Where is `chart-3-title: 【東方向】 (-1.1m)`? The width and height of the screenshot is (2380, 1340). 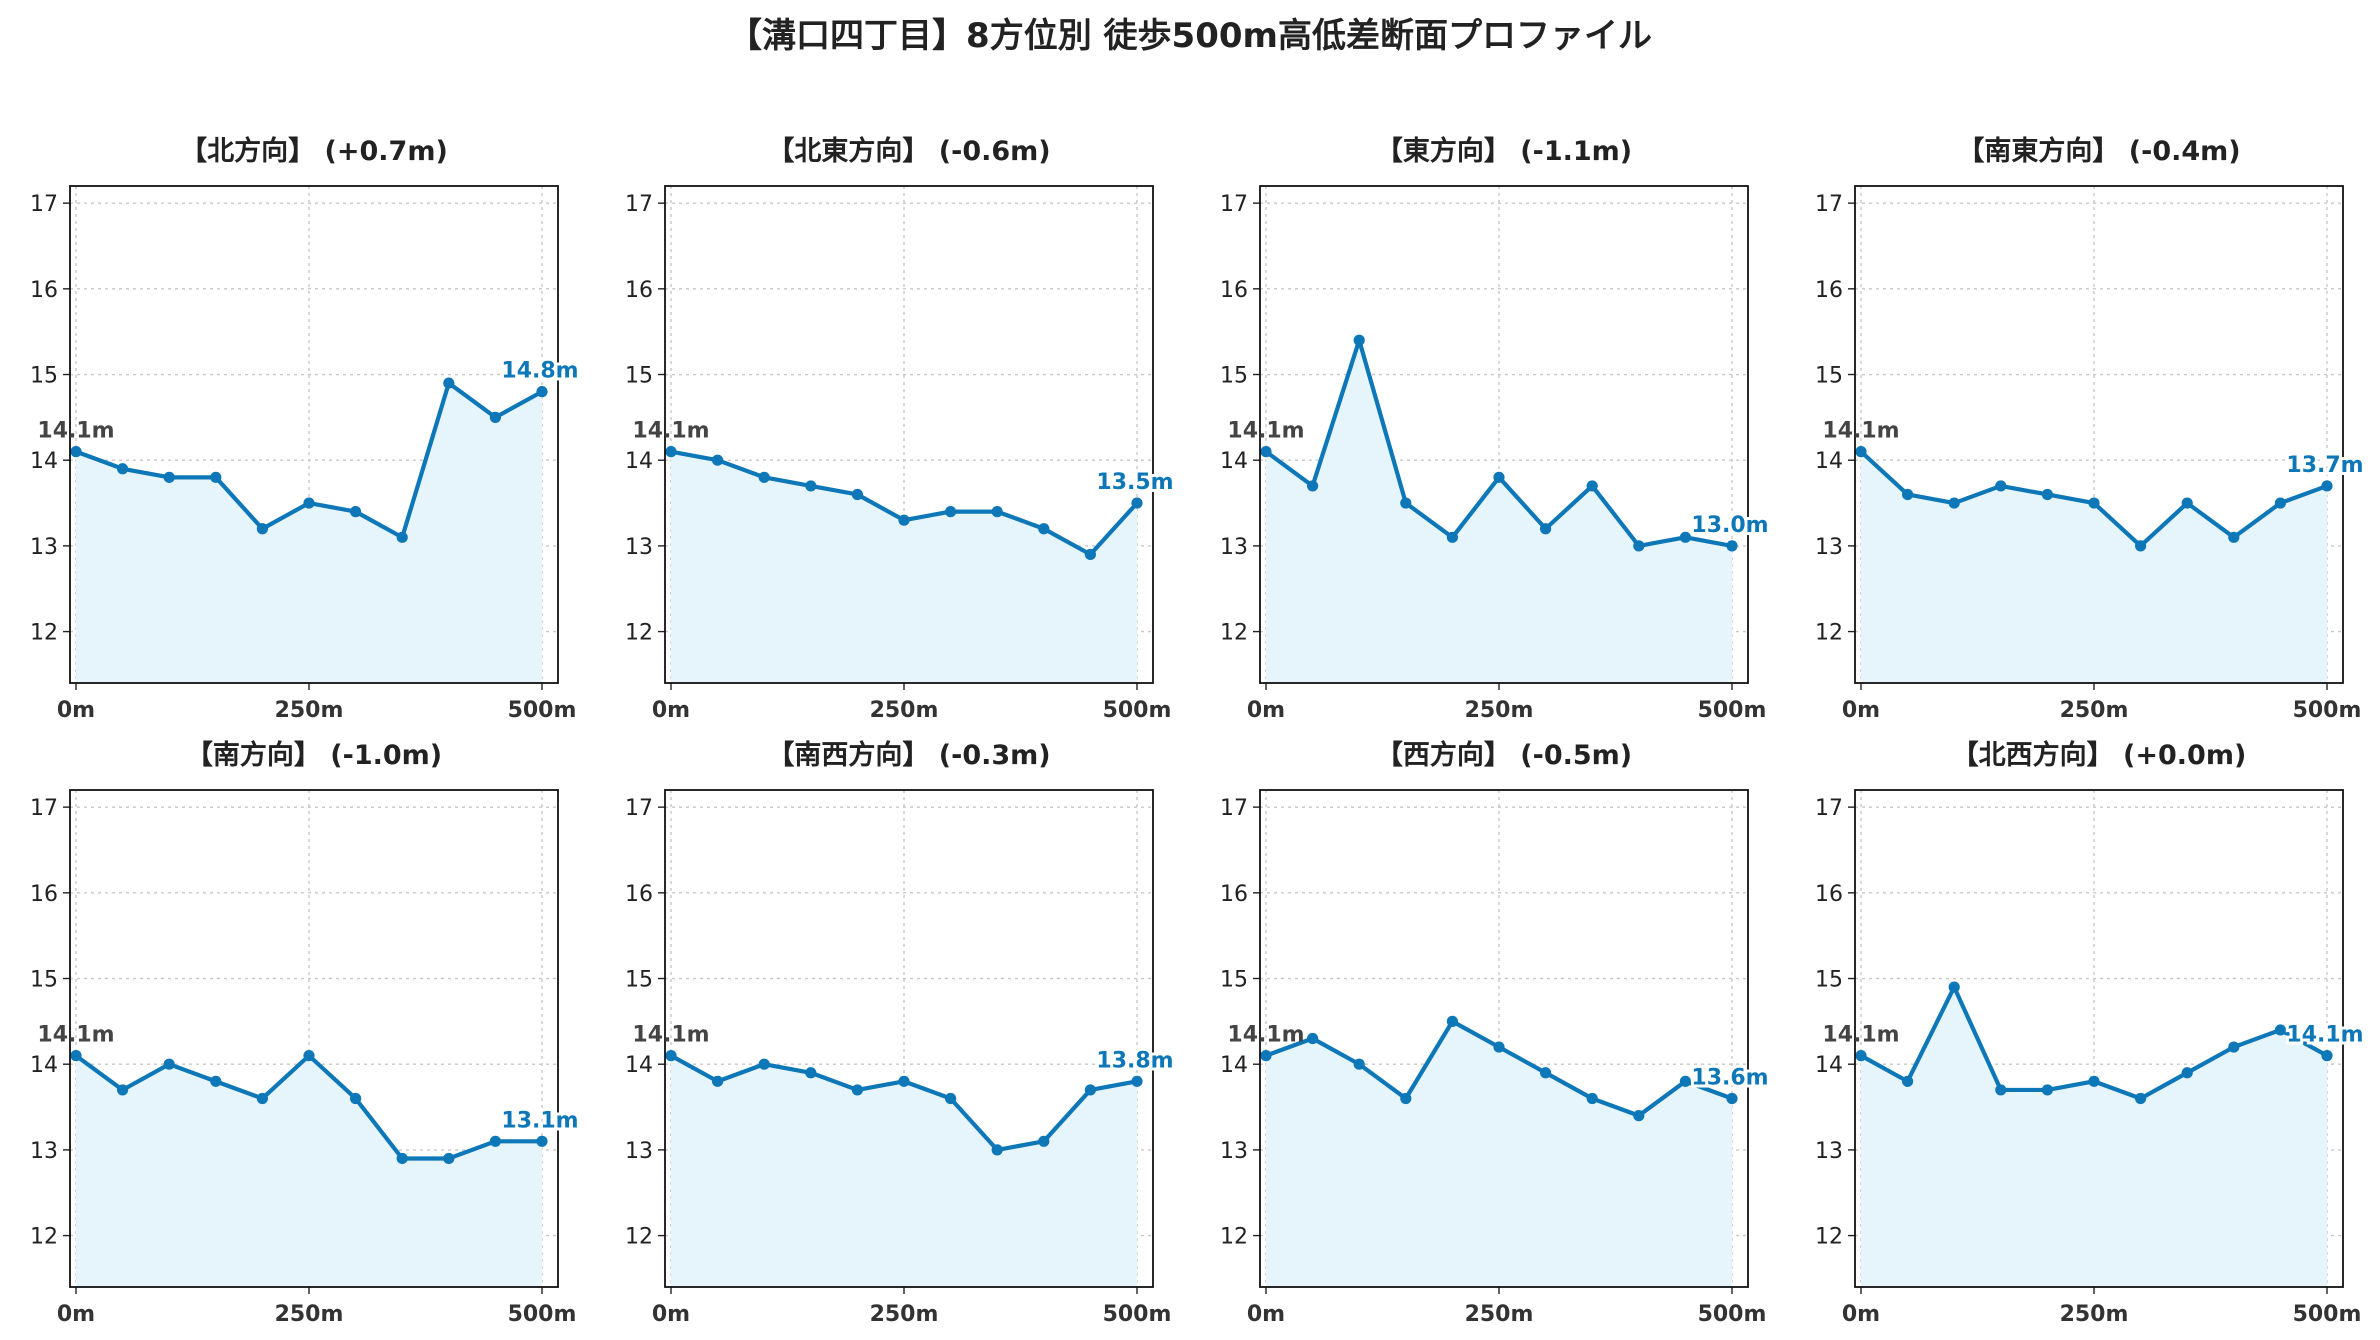 chart-3-title: 【東方向】 (-1.1m) is located at coordinates (1504, 151).